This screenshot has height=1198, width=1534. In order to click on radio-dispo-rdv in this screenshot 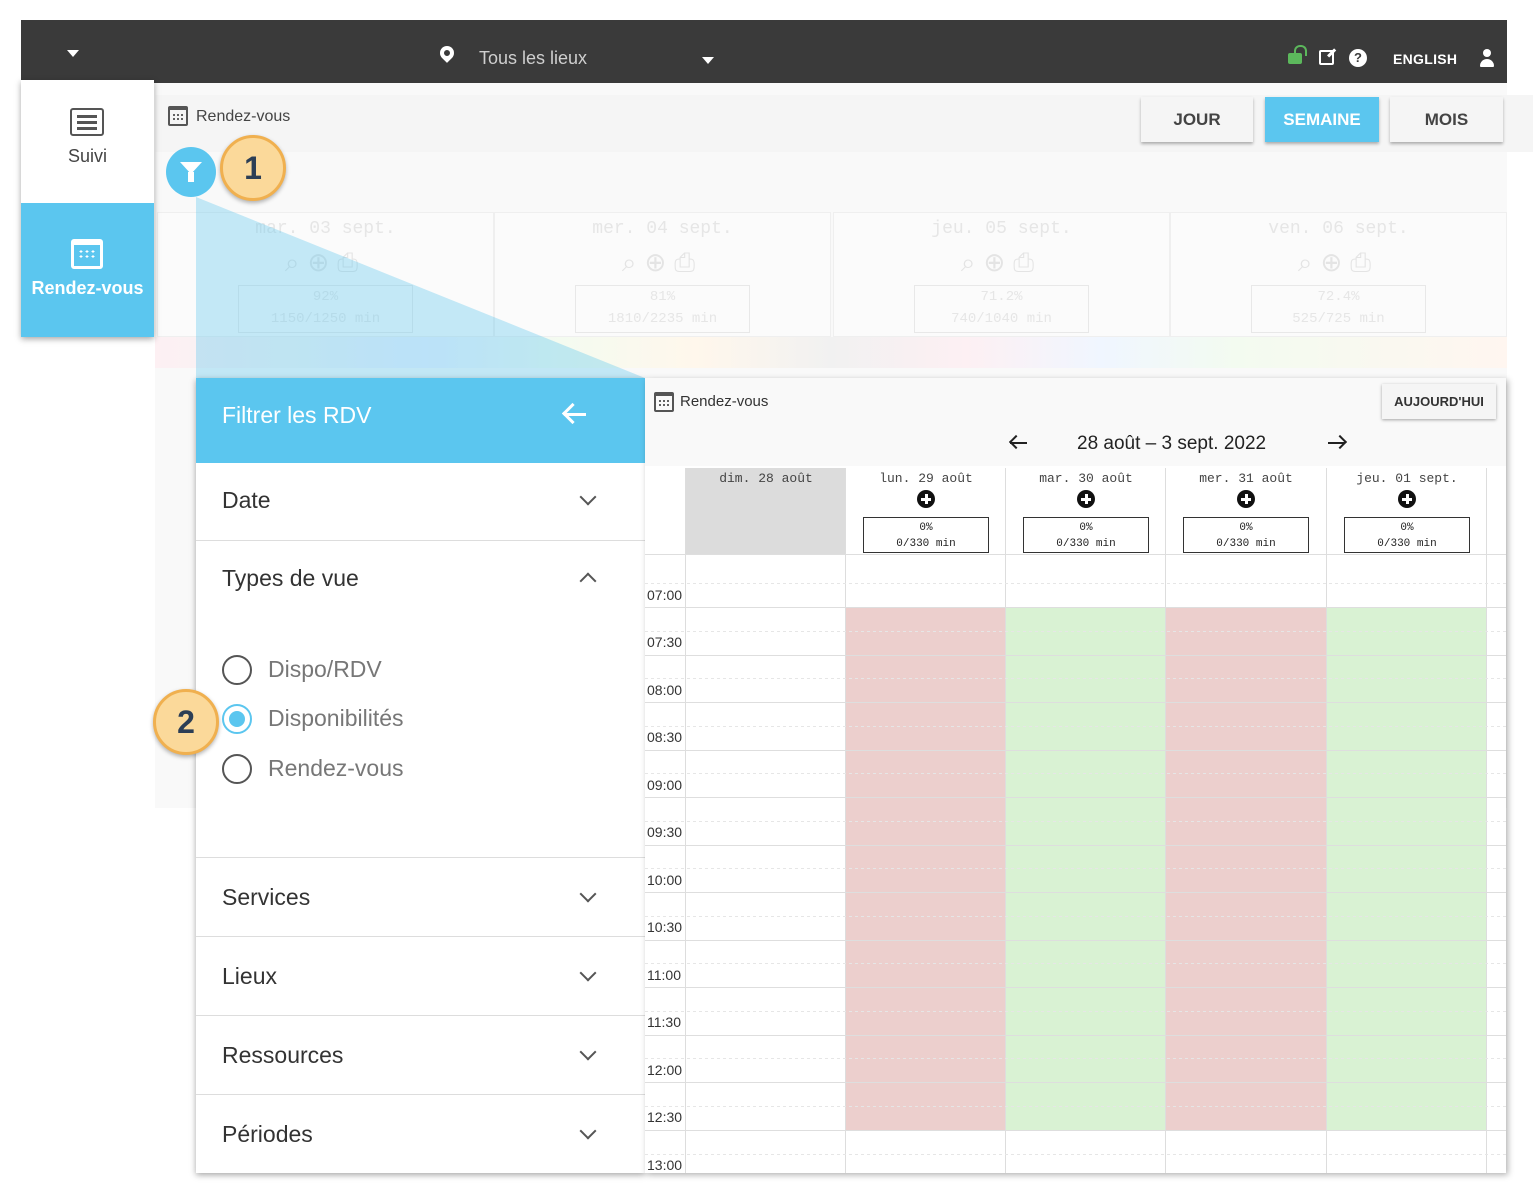, I will do `click(237, 670)`.